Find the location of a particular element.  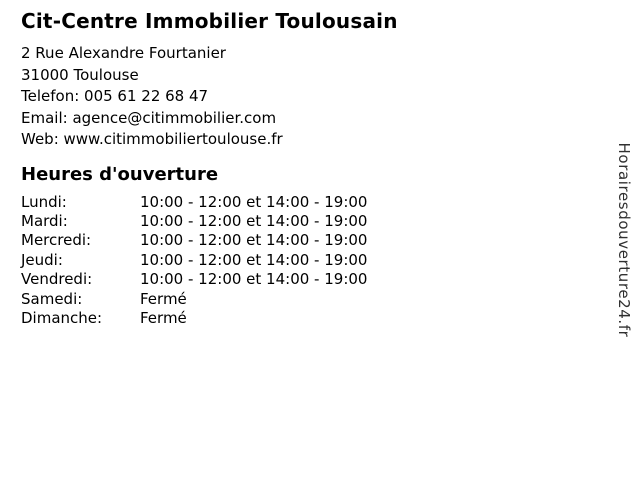

website-line: Web: www.citimmobiliertoulouse.fr is located at coordinates (152, 139).